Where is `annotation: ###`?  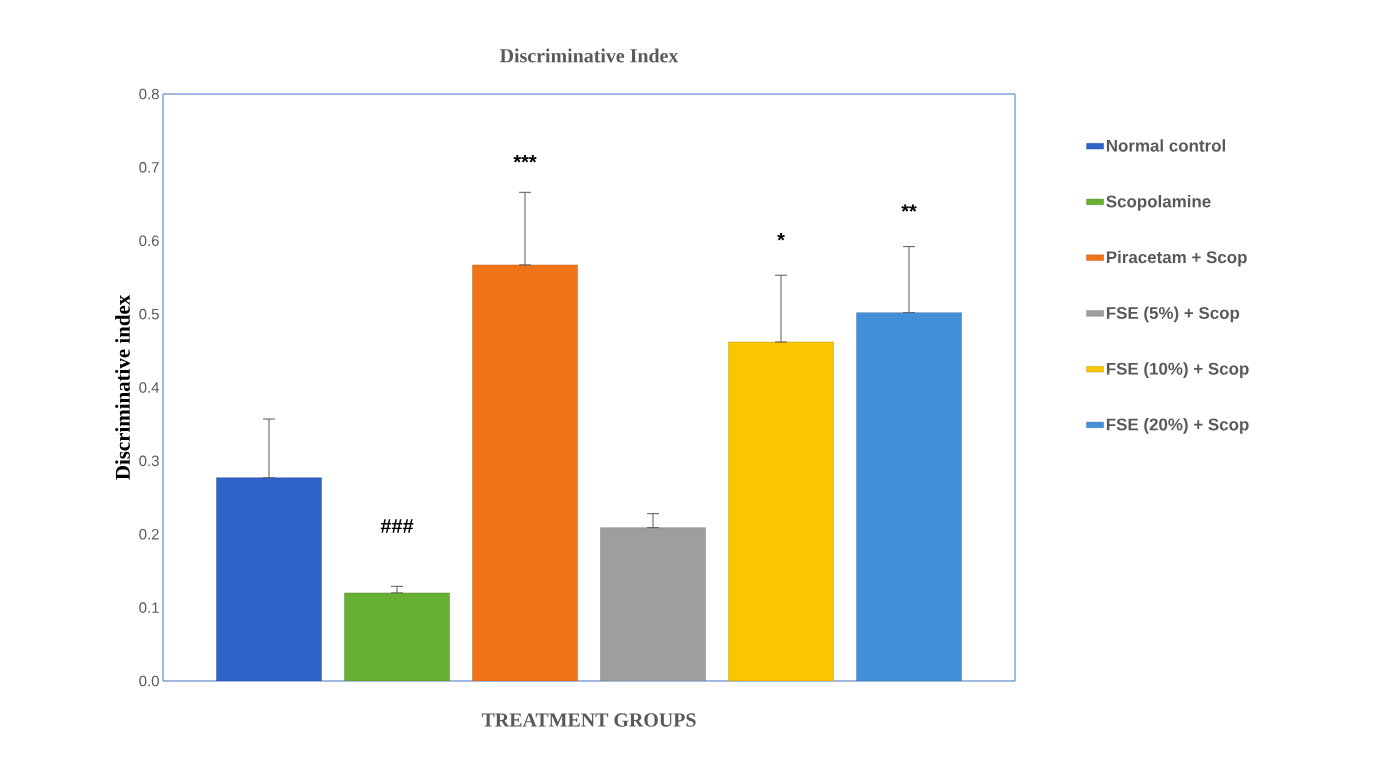 annotation: ### is located at coordinates (397, 526).